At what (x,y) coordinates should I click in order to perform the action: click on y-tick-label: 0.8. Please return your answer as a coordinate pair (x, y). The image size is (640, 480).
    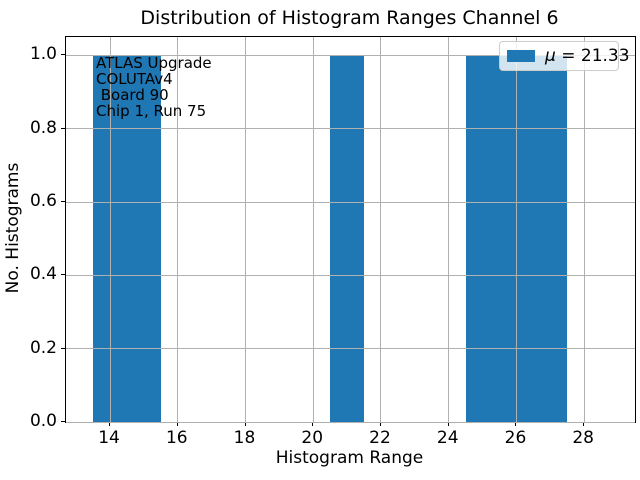
    Looking at the image, I should click on (43, 127).